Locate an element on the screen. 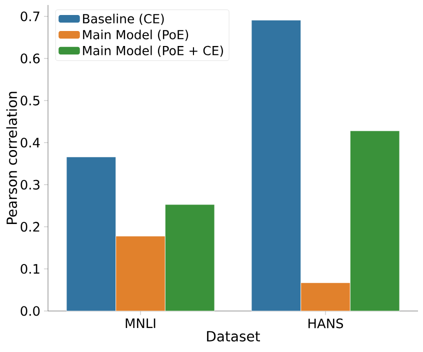 Image resolution: width=423 pixels, height=352 pixels. y-tick-label: 0.7 is located at coordinates (30, 16).